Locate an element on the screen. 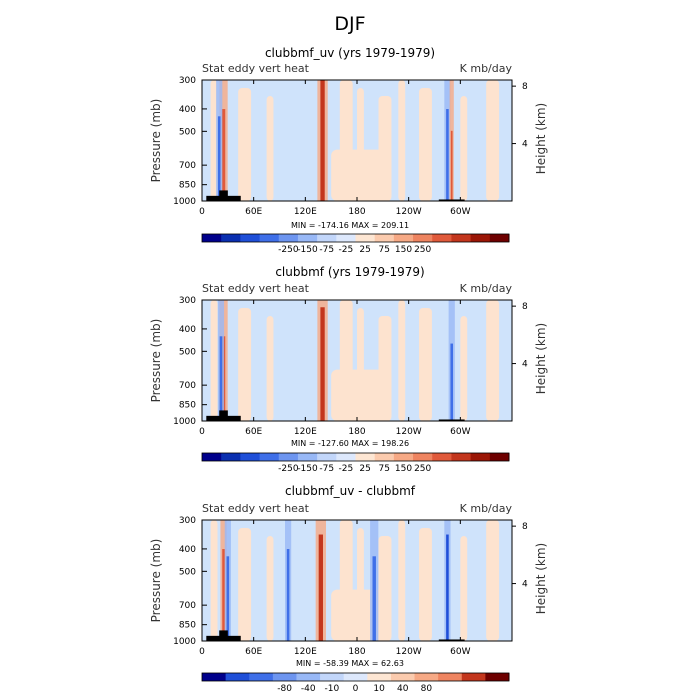 The width and height of the screenshot is (700, 700). colorbar-label: 0 is located at coordinates (356, 689).